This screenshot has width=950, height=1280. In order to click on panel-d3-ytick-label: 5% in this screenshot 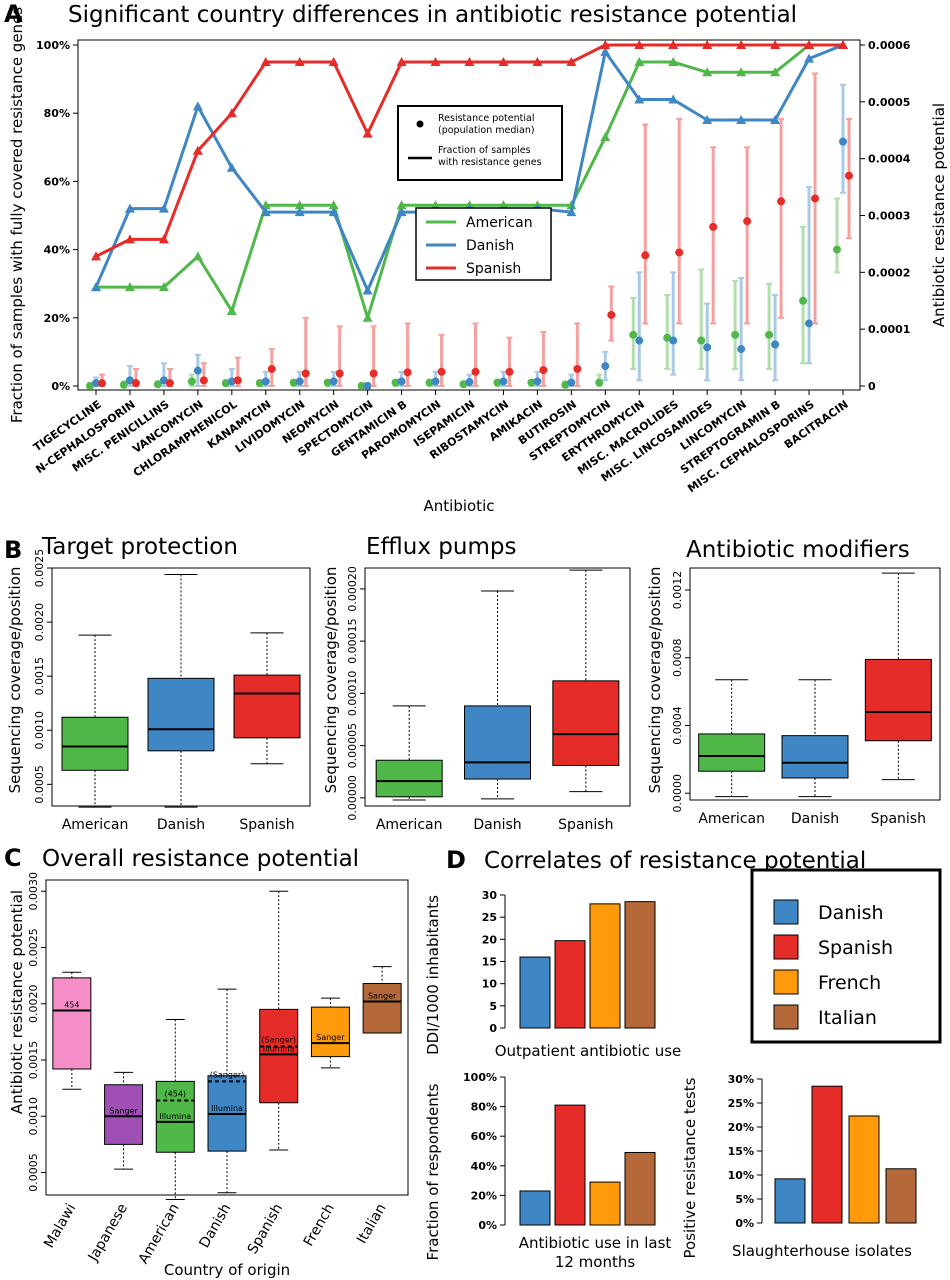, I will do `click(744, 1199)`.